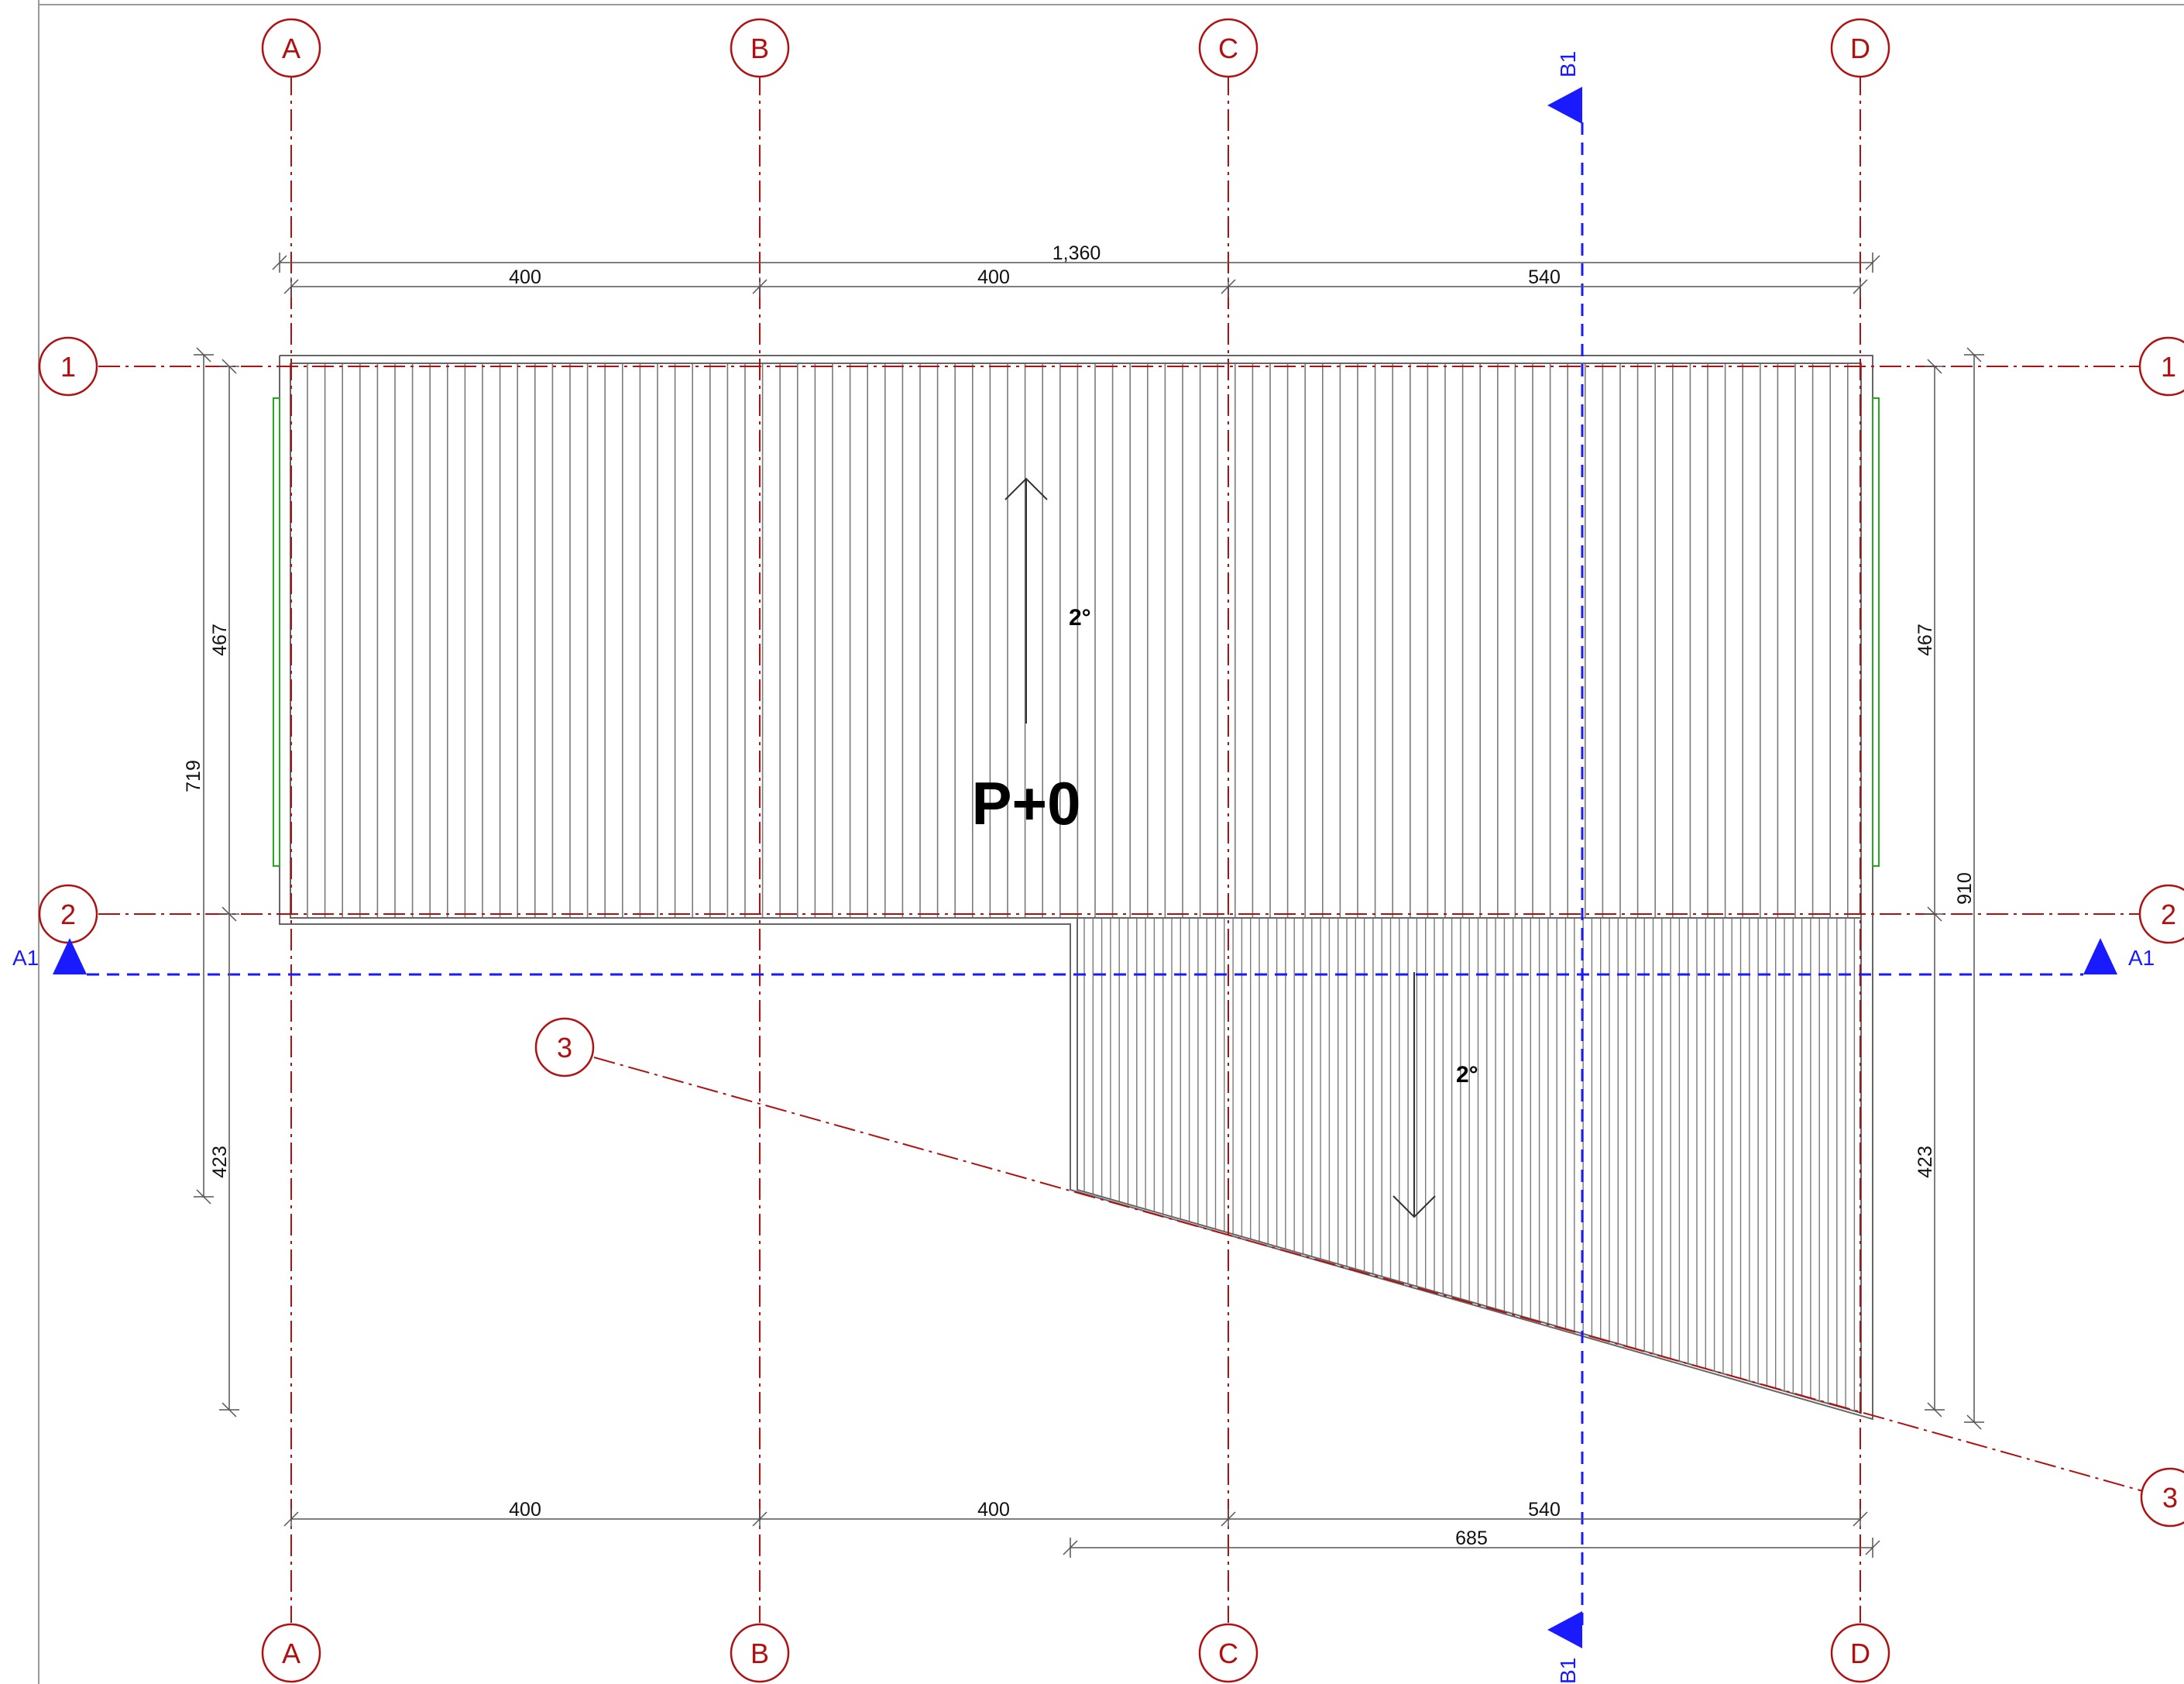 This screenshot has width=2184, height=1684. I want to click on left-edge-marker, so click(276, 632).